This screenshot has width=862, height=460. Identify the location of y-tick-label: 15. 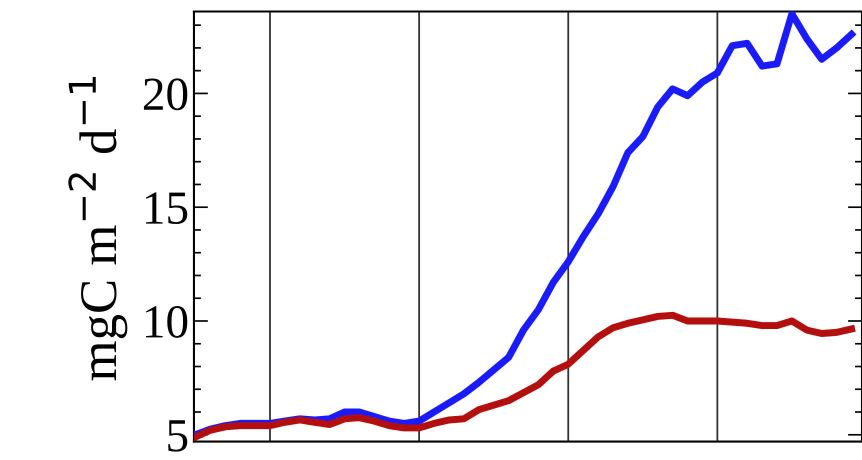
(167, 208).